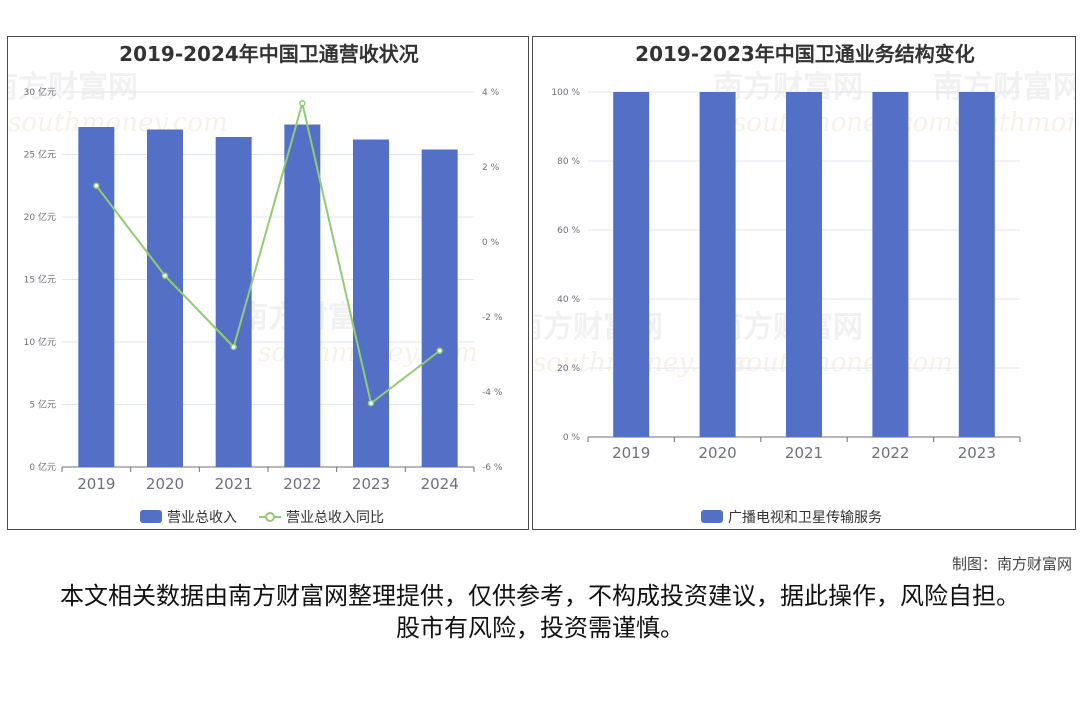 The image size is (1080, 720). I want to click on y-tick-label: 80 %, so click(568, 162).